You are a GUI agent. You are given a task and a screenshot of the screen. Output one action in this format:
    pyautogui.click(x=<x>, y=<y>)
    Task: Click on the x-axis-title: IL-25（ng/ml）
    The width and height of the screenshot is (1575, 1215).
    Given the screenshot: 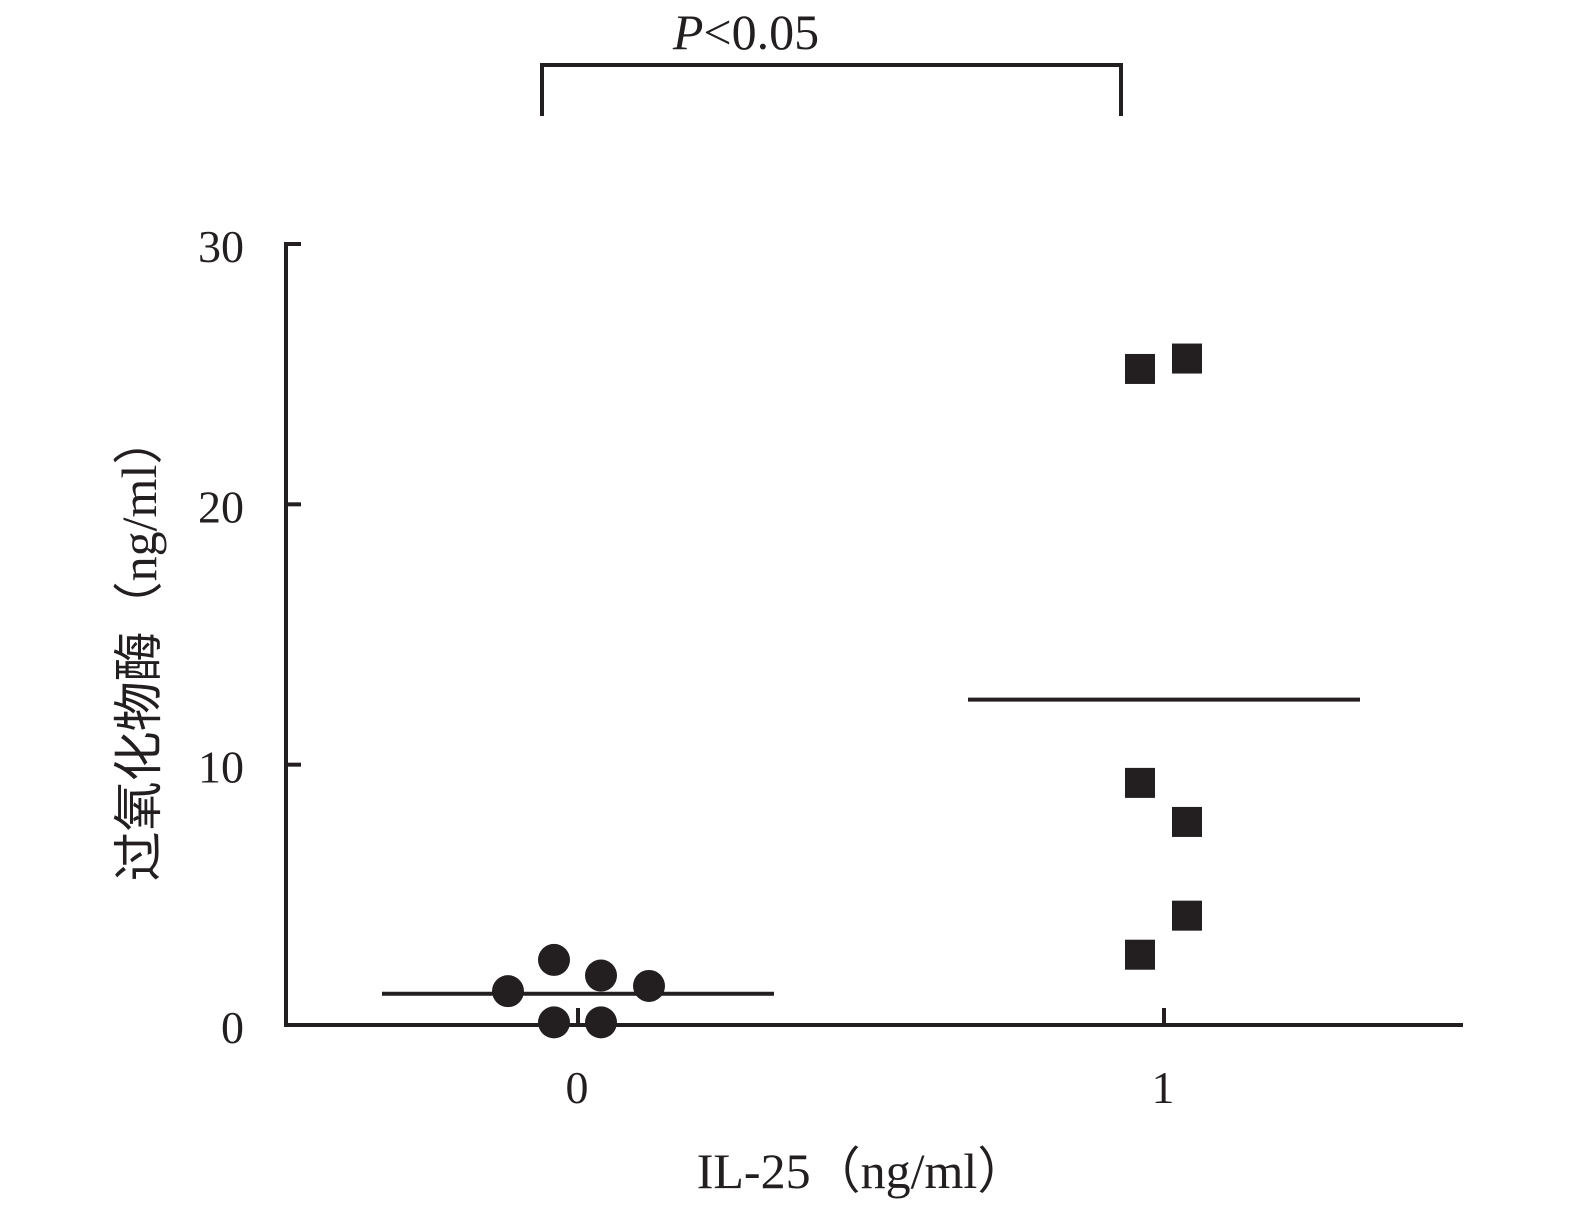 What is the action you would take?
    pyautogui.click(x=862, y=1171)
    